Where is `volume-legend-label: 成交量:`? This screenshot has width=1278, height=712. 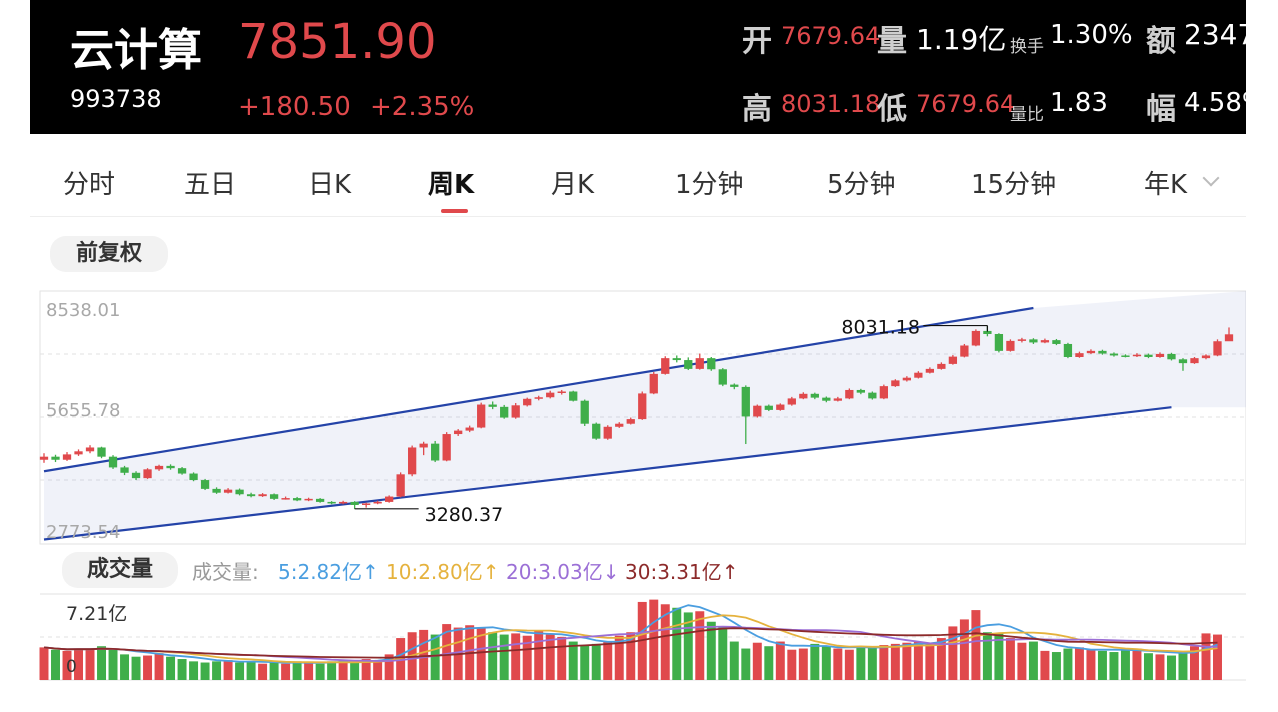
volume-legend-label: 成交量: is located at coordinates (225, 572).